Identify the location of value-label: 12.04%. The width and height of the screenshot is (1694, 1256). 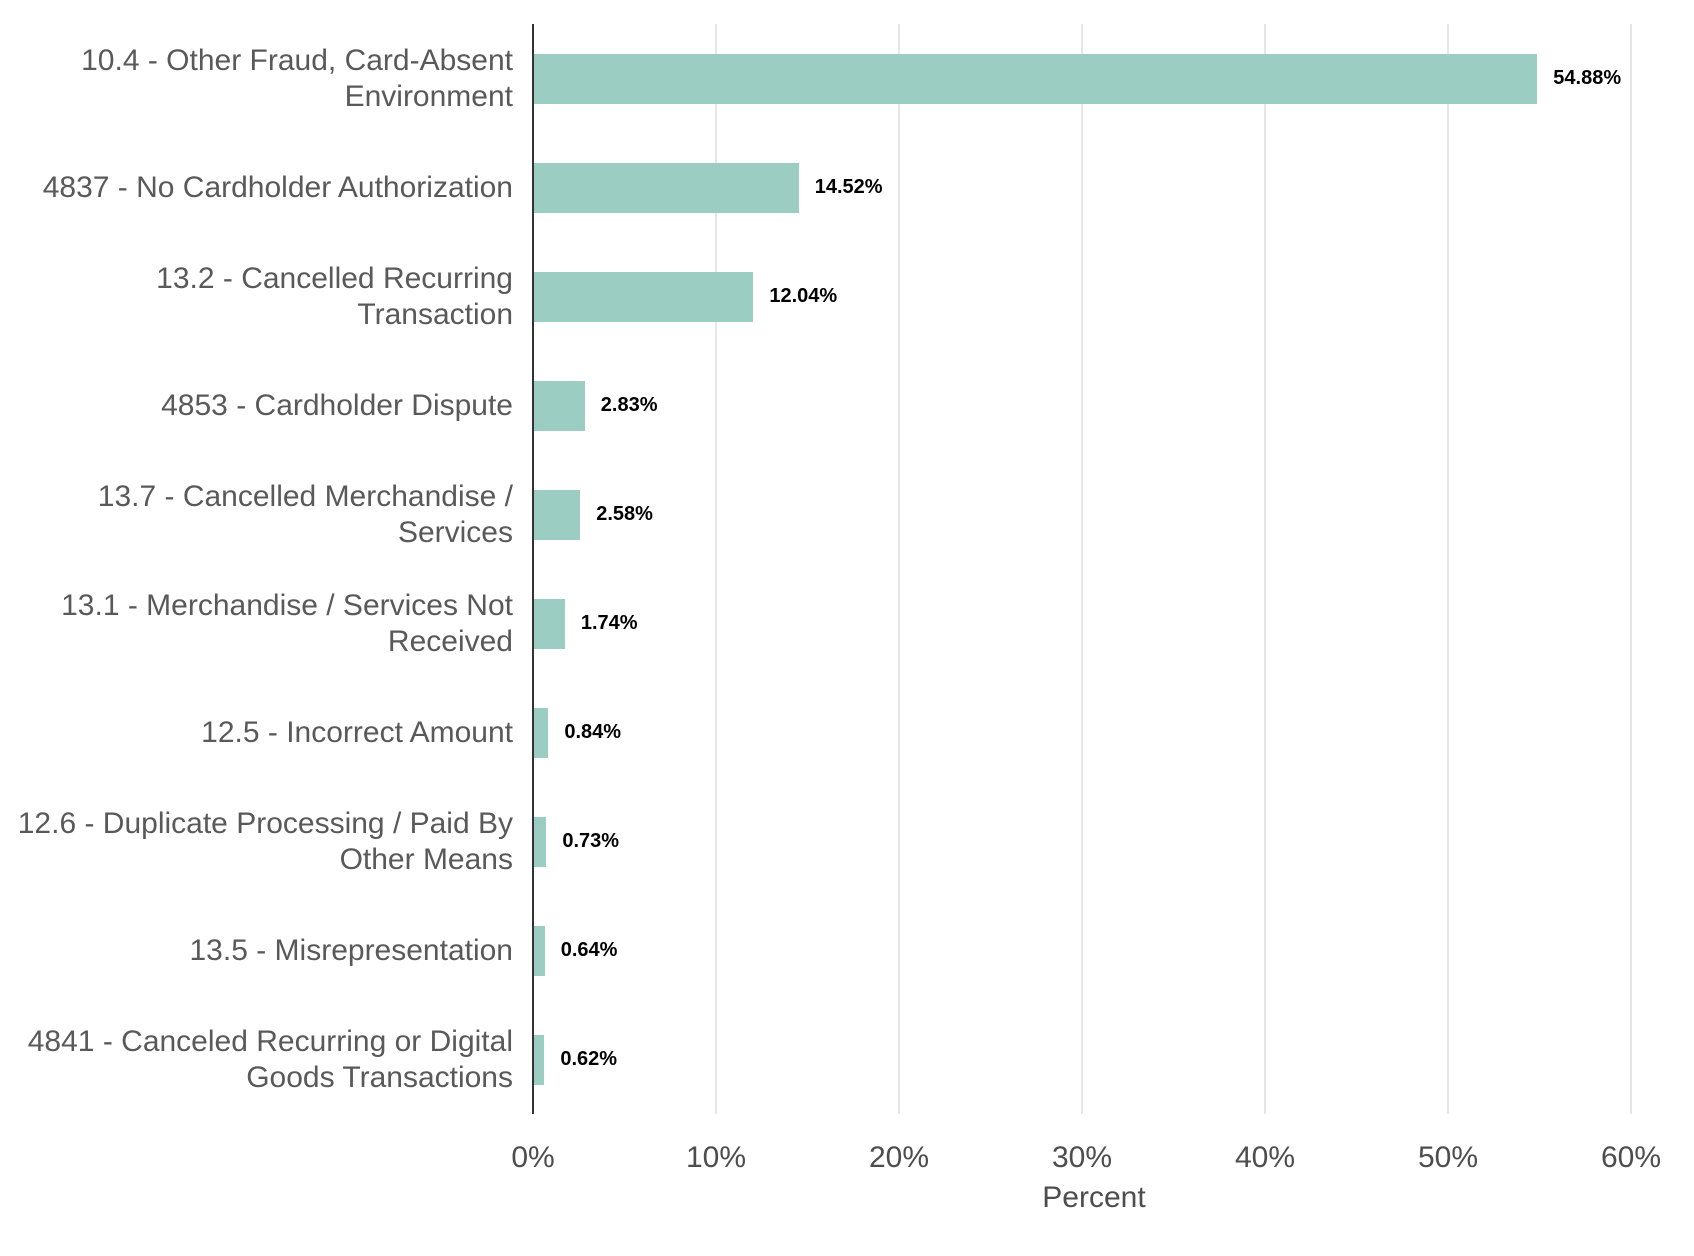
(803, 296).